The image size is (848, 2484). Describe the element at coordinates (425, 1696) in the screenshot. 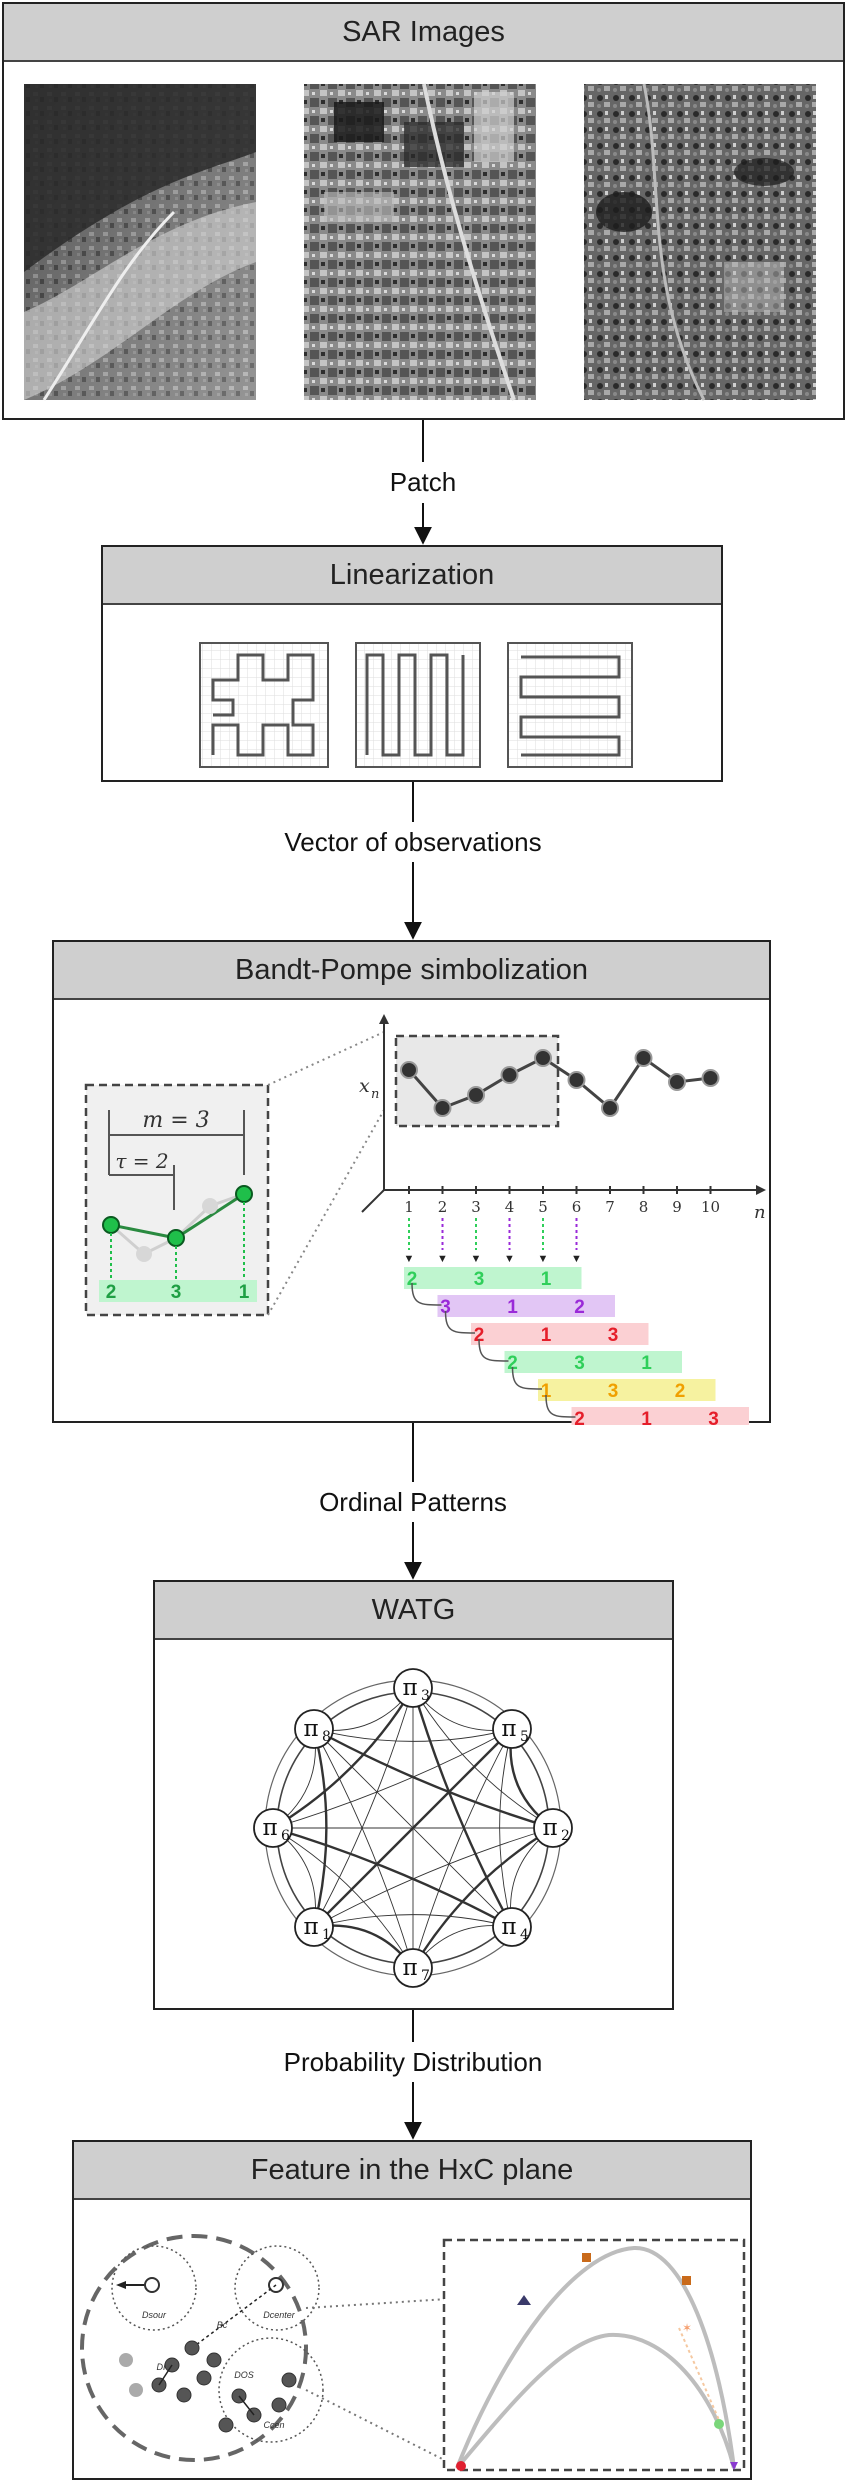

I see `watg-node-subscript: 3` at that location.